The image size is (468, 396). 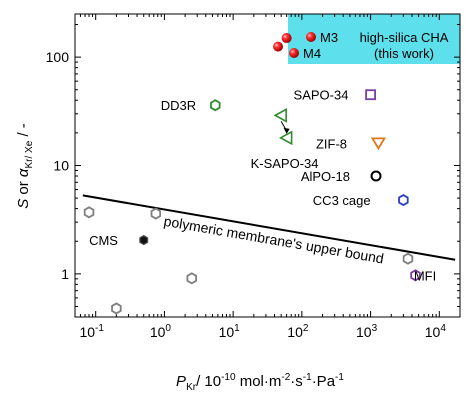 I want to click on annotation-dd3r: DD3R, so click(x=178, y=105).